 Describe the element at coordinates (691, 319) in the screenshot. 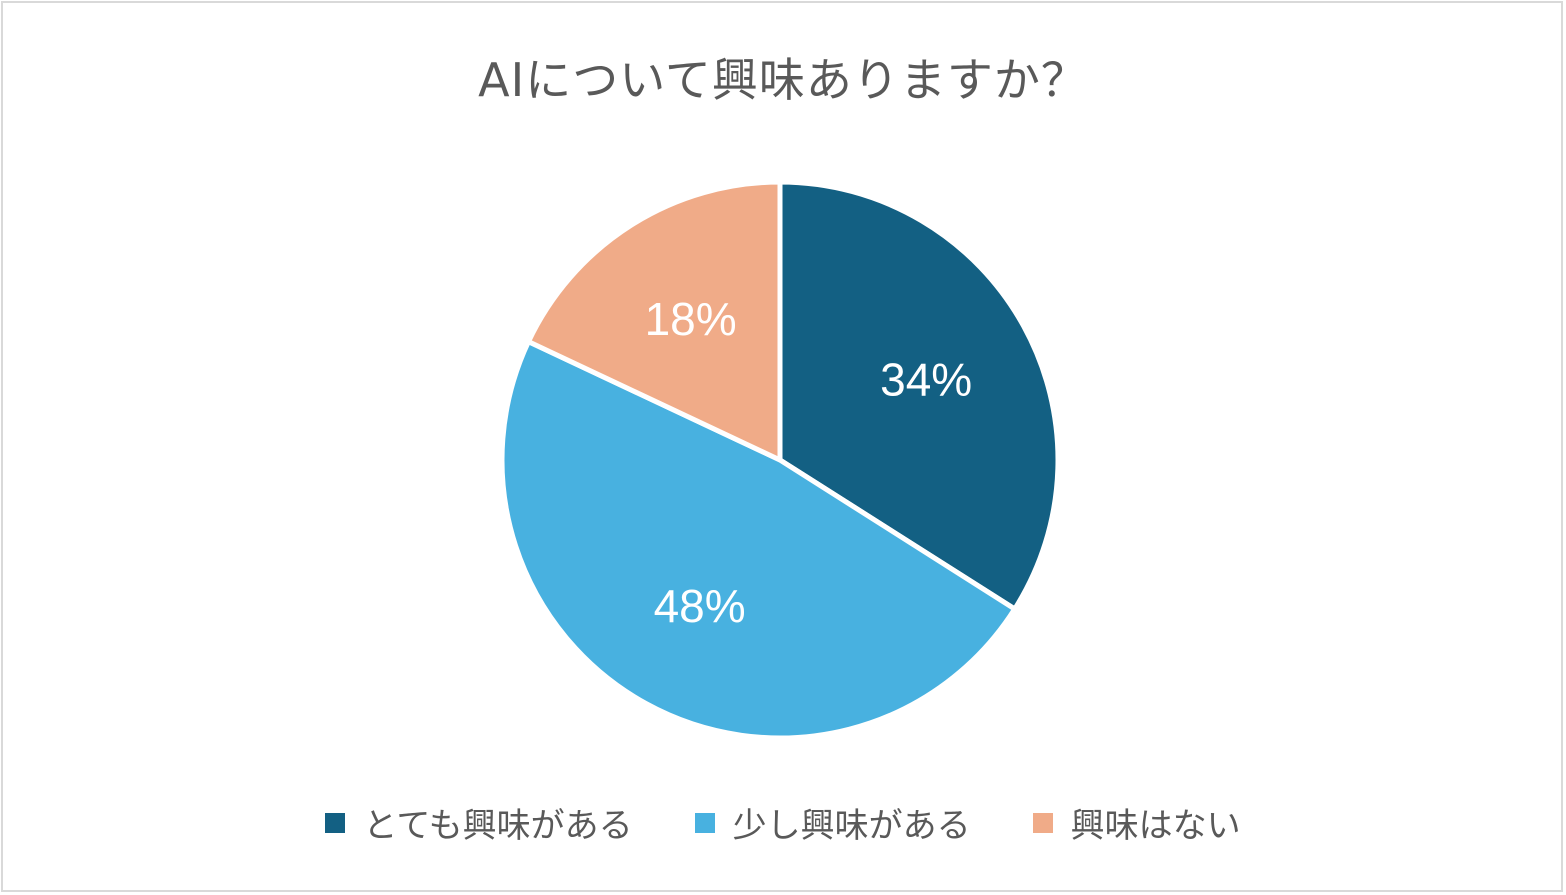

I see `data-label-not-interested: 18%` at that location.